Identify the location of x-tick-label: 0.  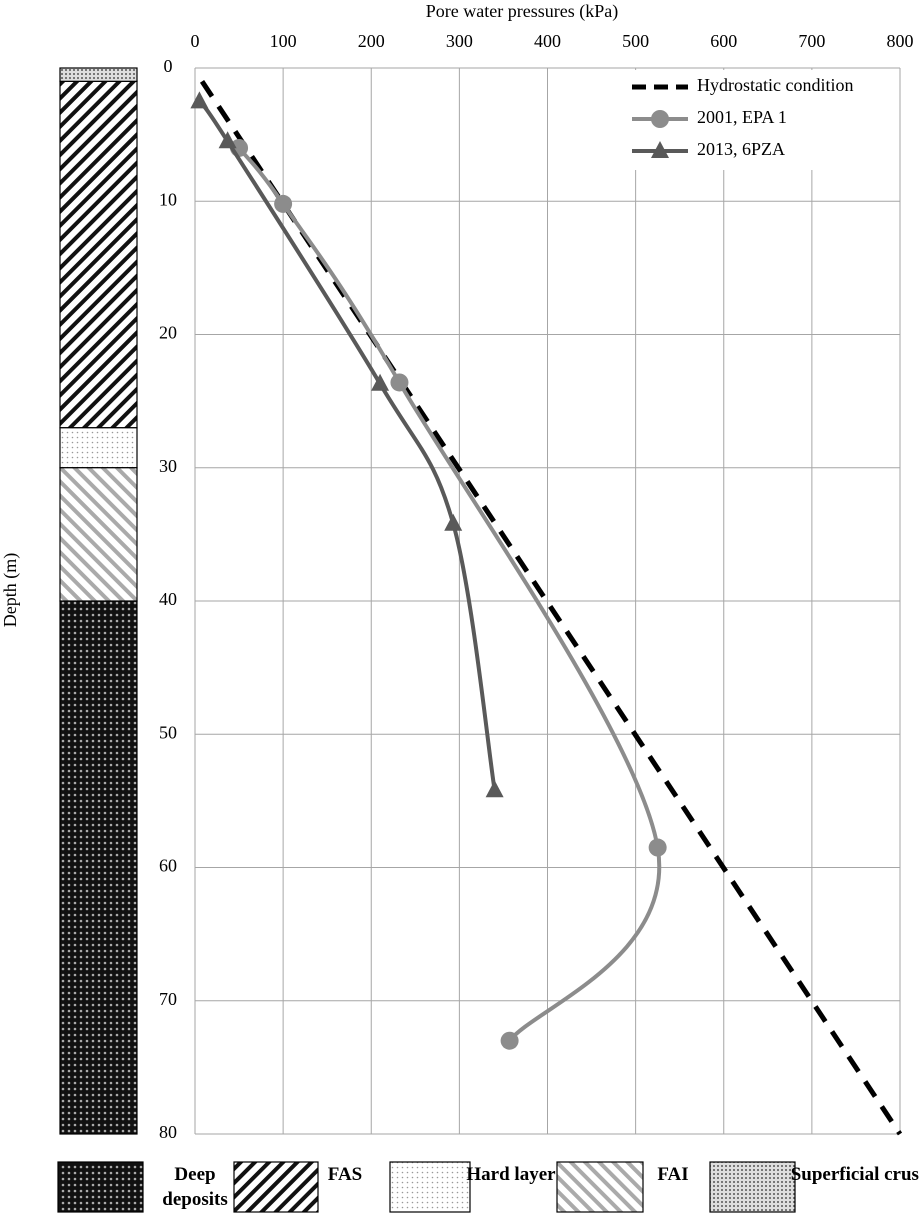
(195, 41).